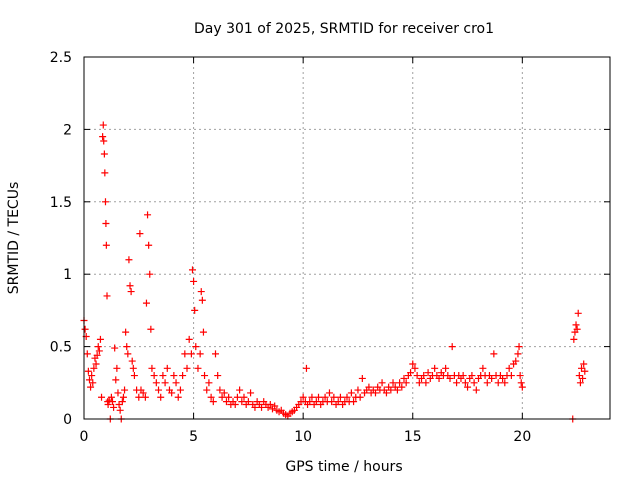 Image resolution: width=640 pixels, height=480 pixels. I want to click on x-axis-label: GPS time / hours, so click(343, 467).